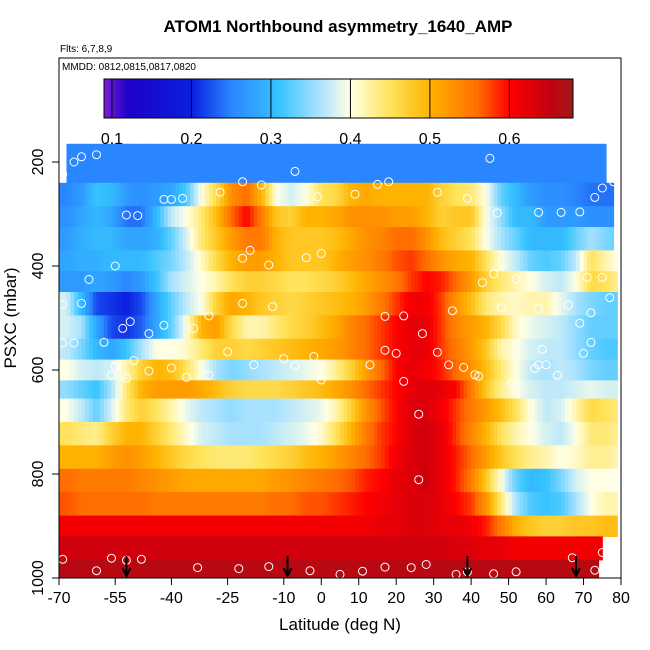 This screenshot has width=650, height=650. I want to click on y-tick-label: 800, so click(38, 474).